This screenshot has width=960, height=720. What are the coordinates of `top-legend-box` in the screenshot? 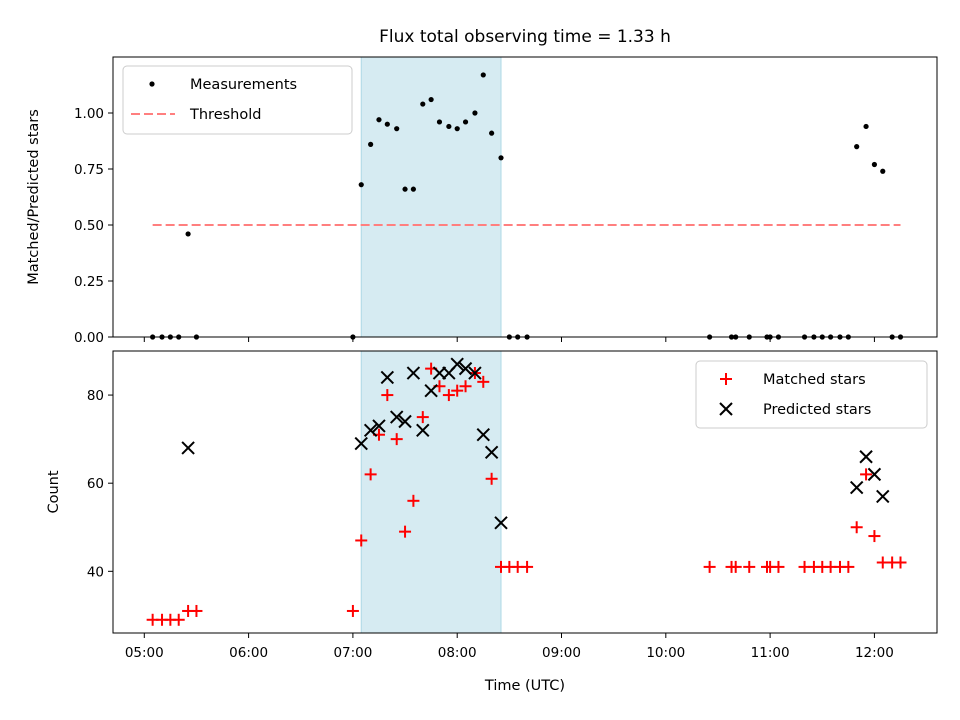 It's located at (237, 100).